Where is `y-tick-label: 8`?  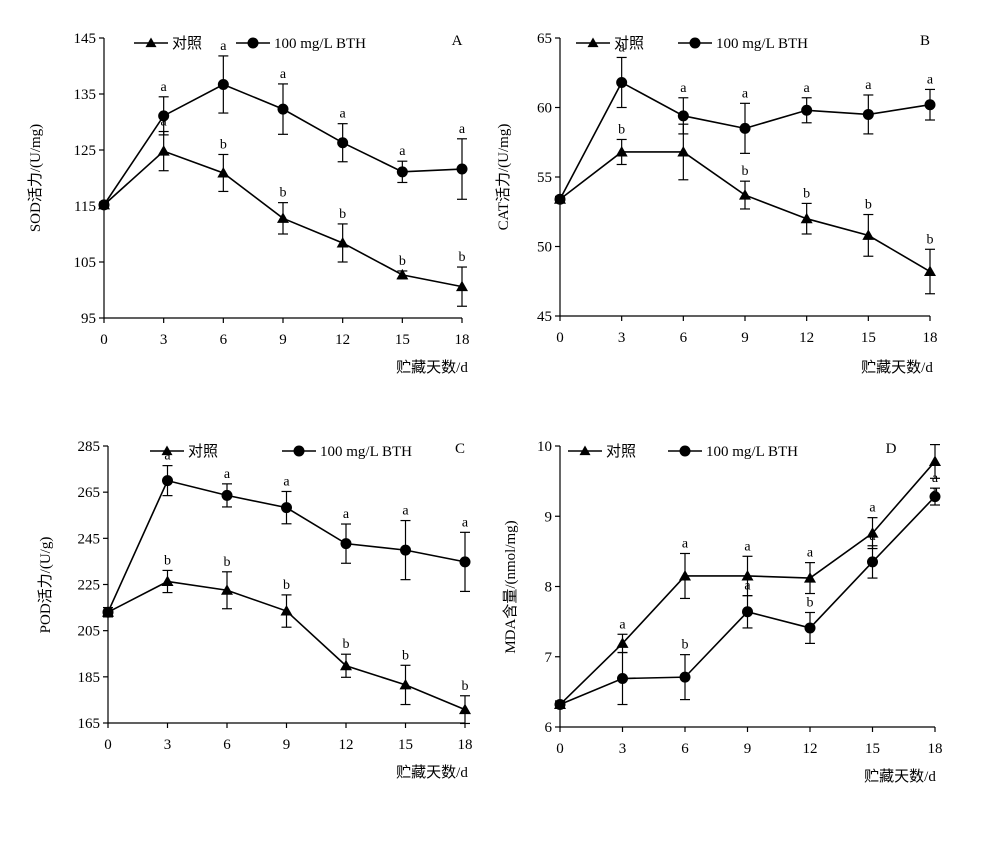 y-tick-label: 8 is located at coordinates (549, 588).